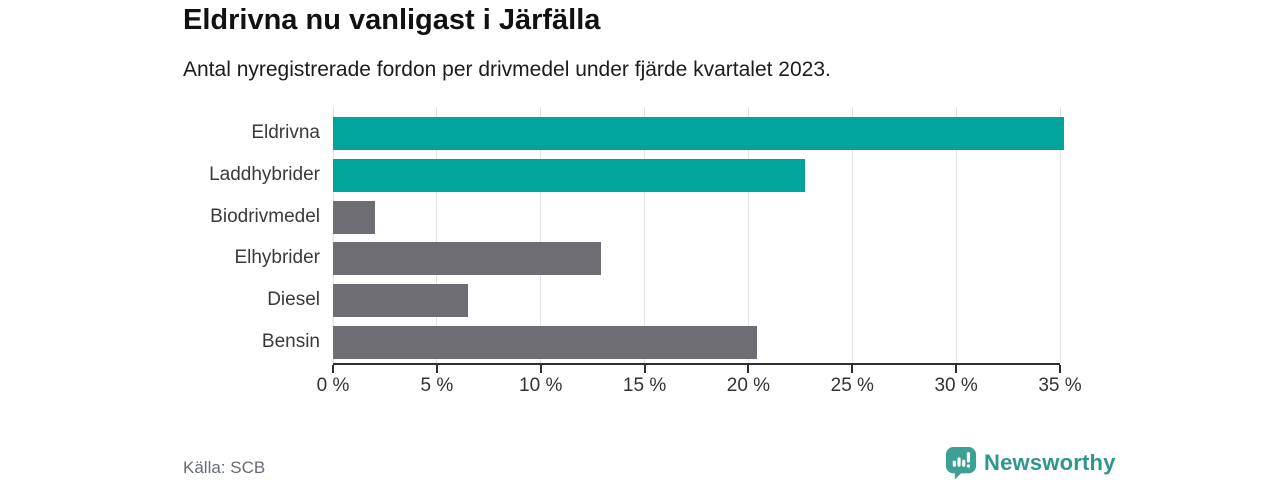 This screenshot has width=1280, height=480. Describe the element at coordinates (956, 385) in the screenshot. I see `x-axis-tick-label: 30 %` at that location.